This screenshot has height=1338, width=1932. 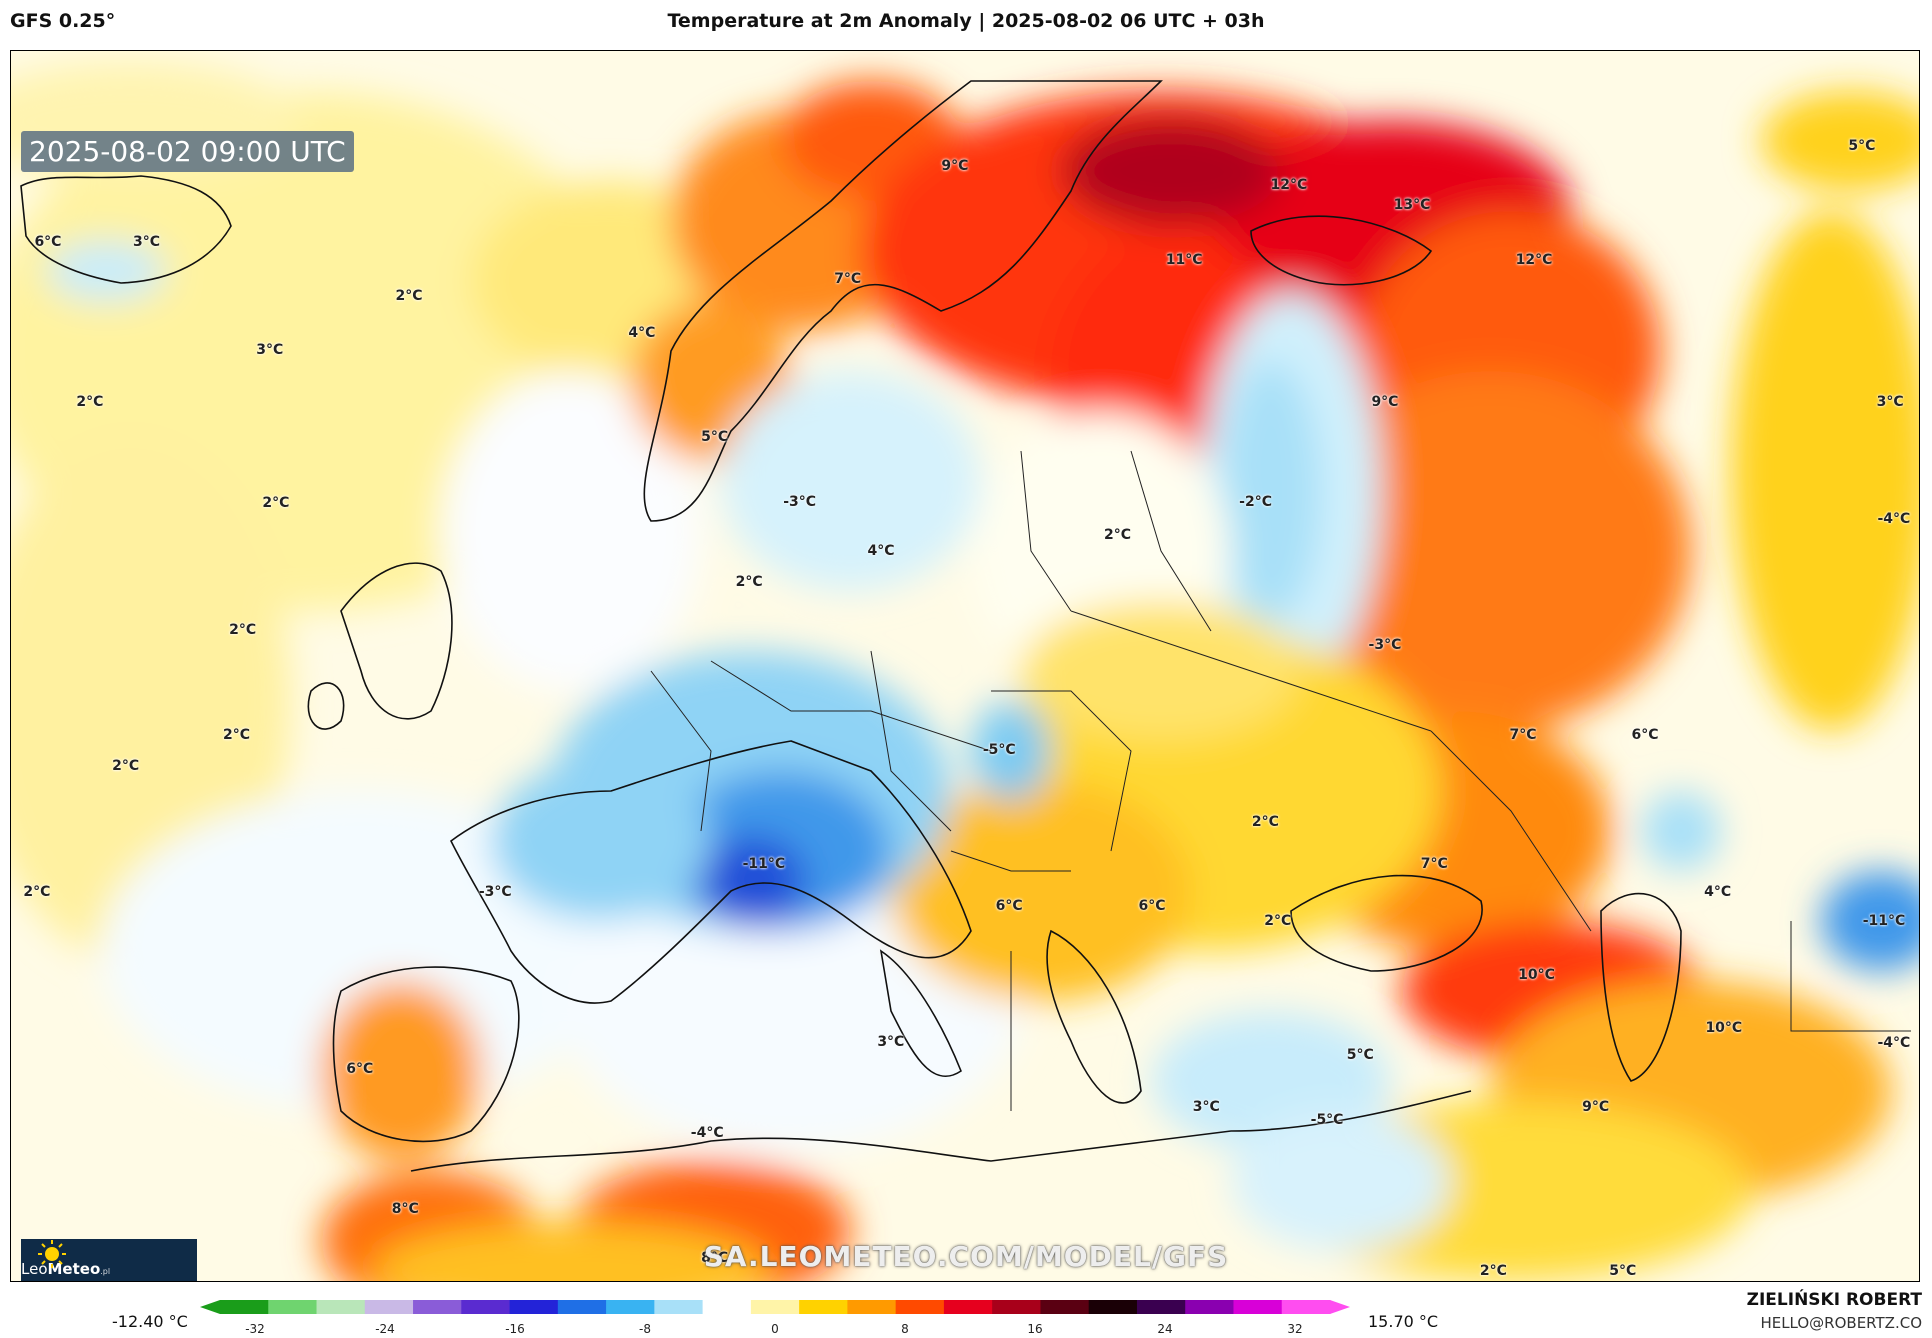 I want to click on anomaly-label: 13°C, so click(x=1412, y=205).